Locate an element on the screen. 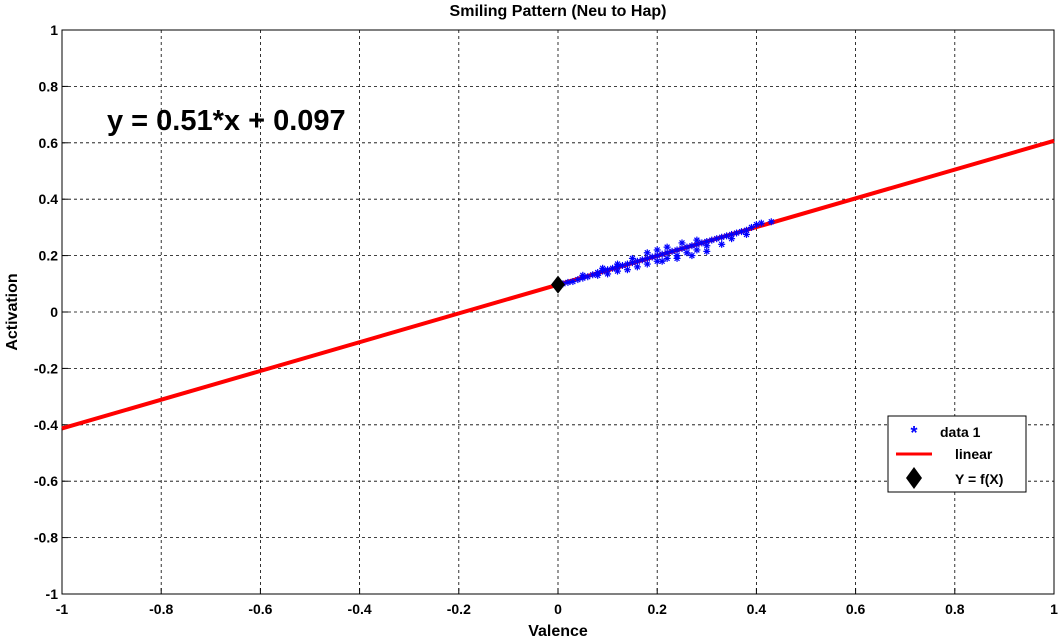  x-tick-label: -0.2 is located at coordinates (459, 609).